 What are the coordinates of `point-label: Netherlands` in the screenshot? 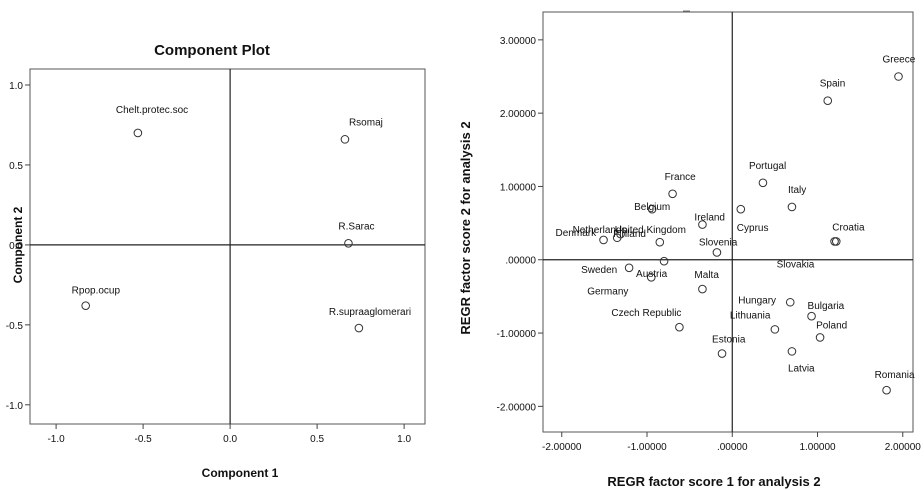 It's located at (600, 230).